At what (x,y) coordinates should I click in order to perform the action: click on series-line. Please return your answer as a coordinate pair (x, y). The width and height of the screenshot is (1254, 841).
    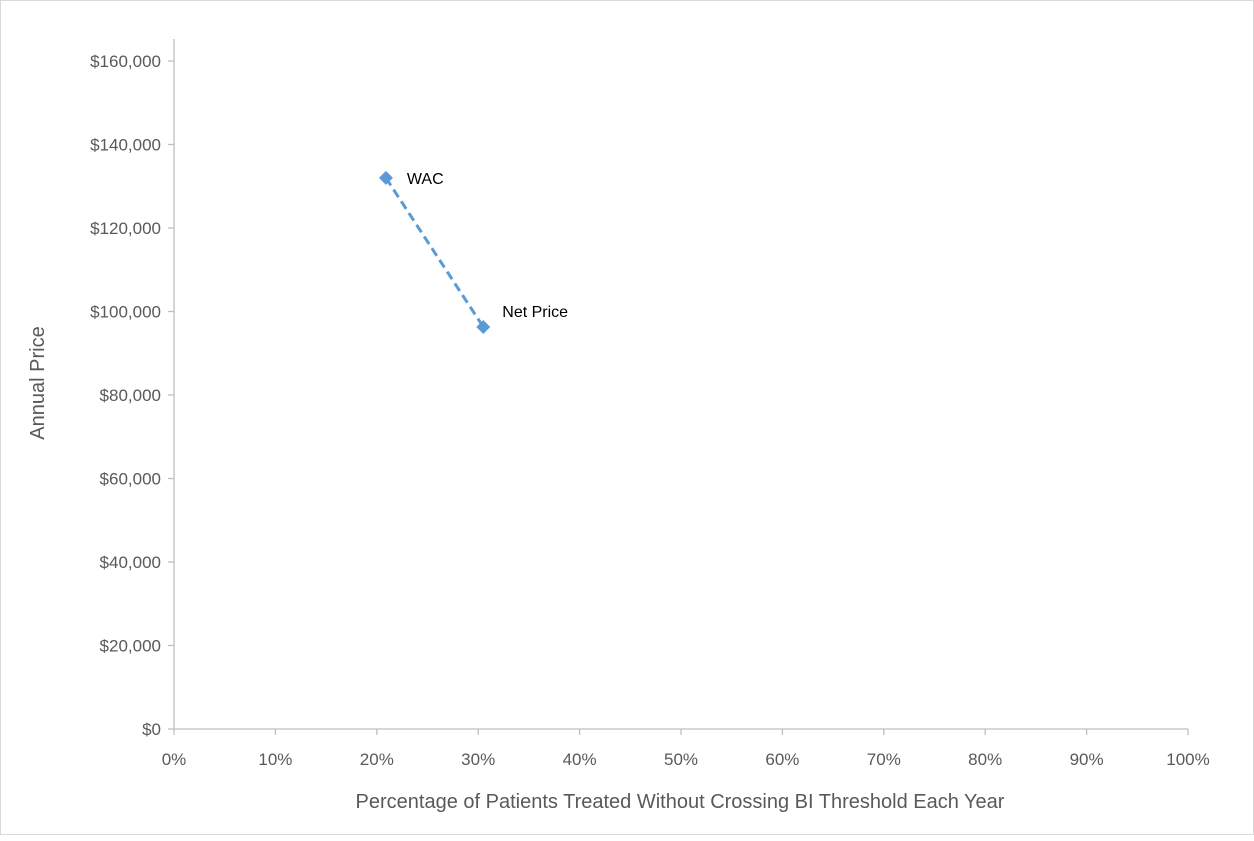
    Looking at the image, I should click on (434, 252).